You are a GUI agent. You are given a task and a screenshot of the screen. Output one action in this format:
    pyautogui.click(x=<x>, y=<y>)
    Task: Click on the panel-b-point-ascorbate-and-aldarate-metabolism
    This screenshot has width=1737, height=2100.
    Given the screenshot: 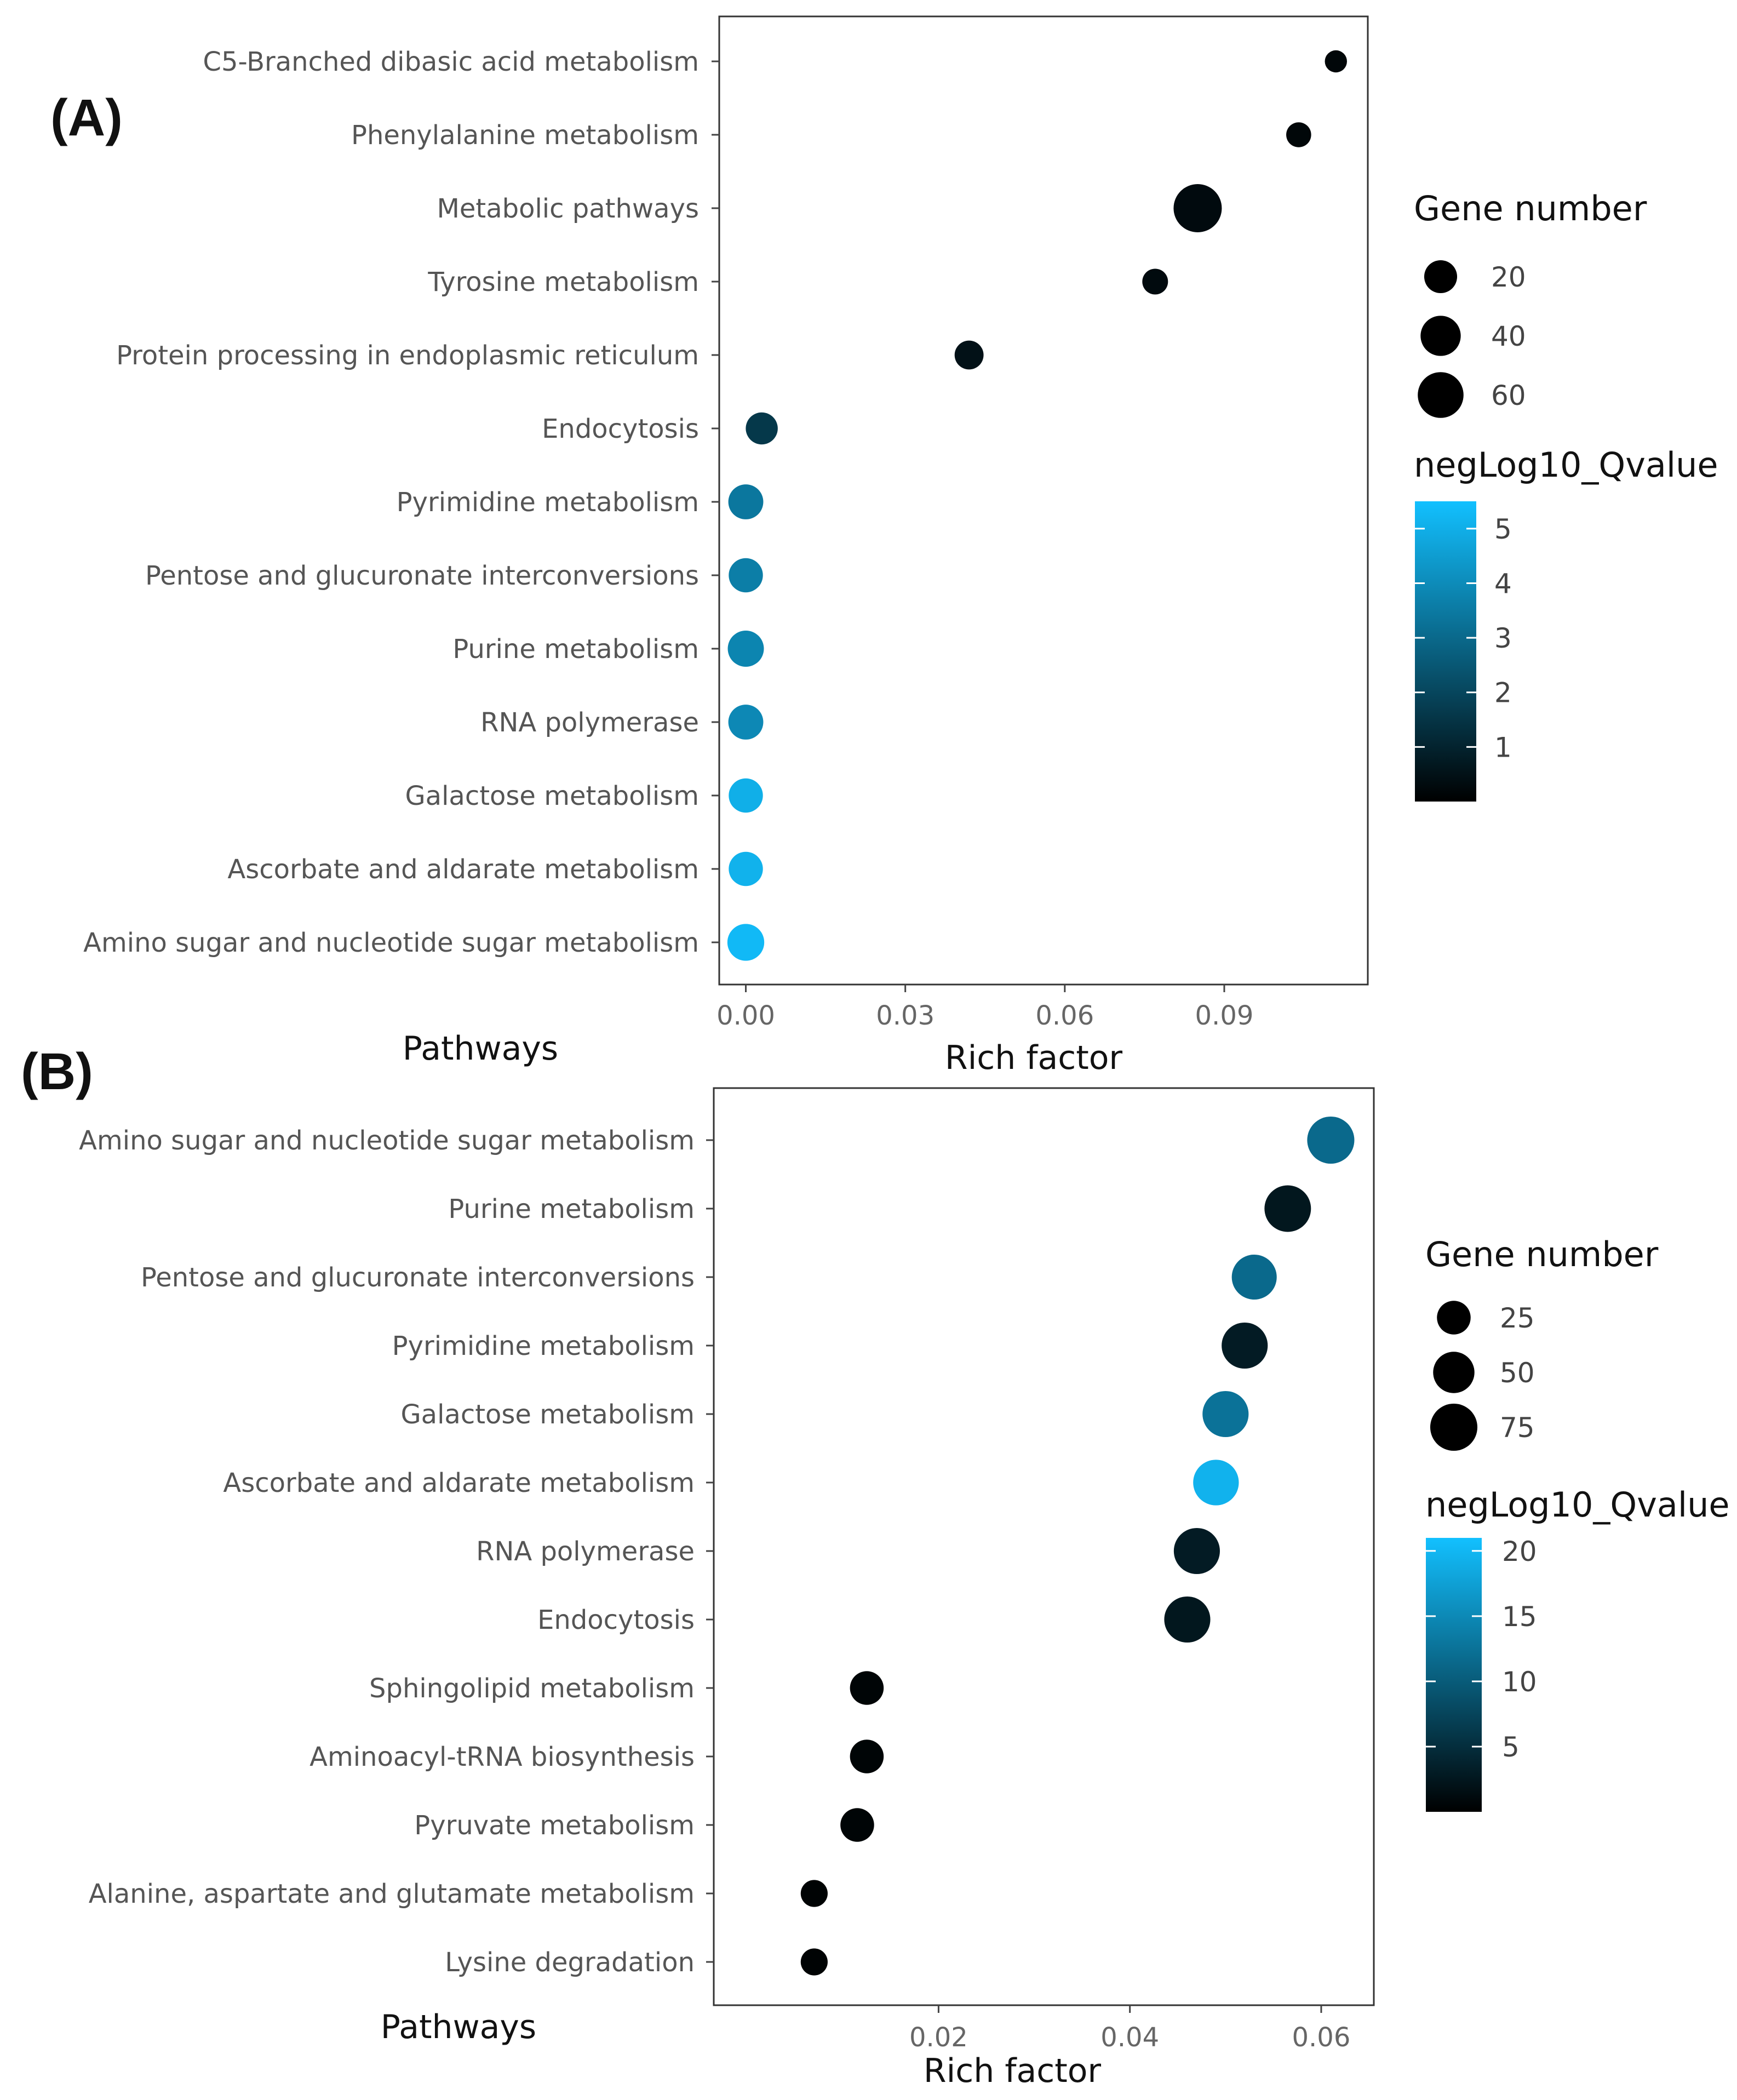 What is the action you would take?
    pyautogui.click(x=1216, y=1483)
    